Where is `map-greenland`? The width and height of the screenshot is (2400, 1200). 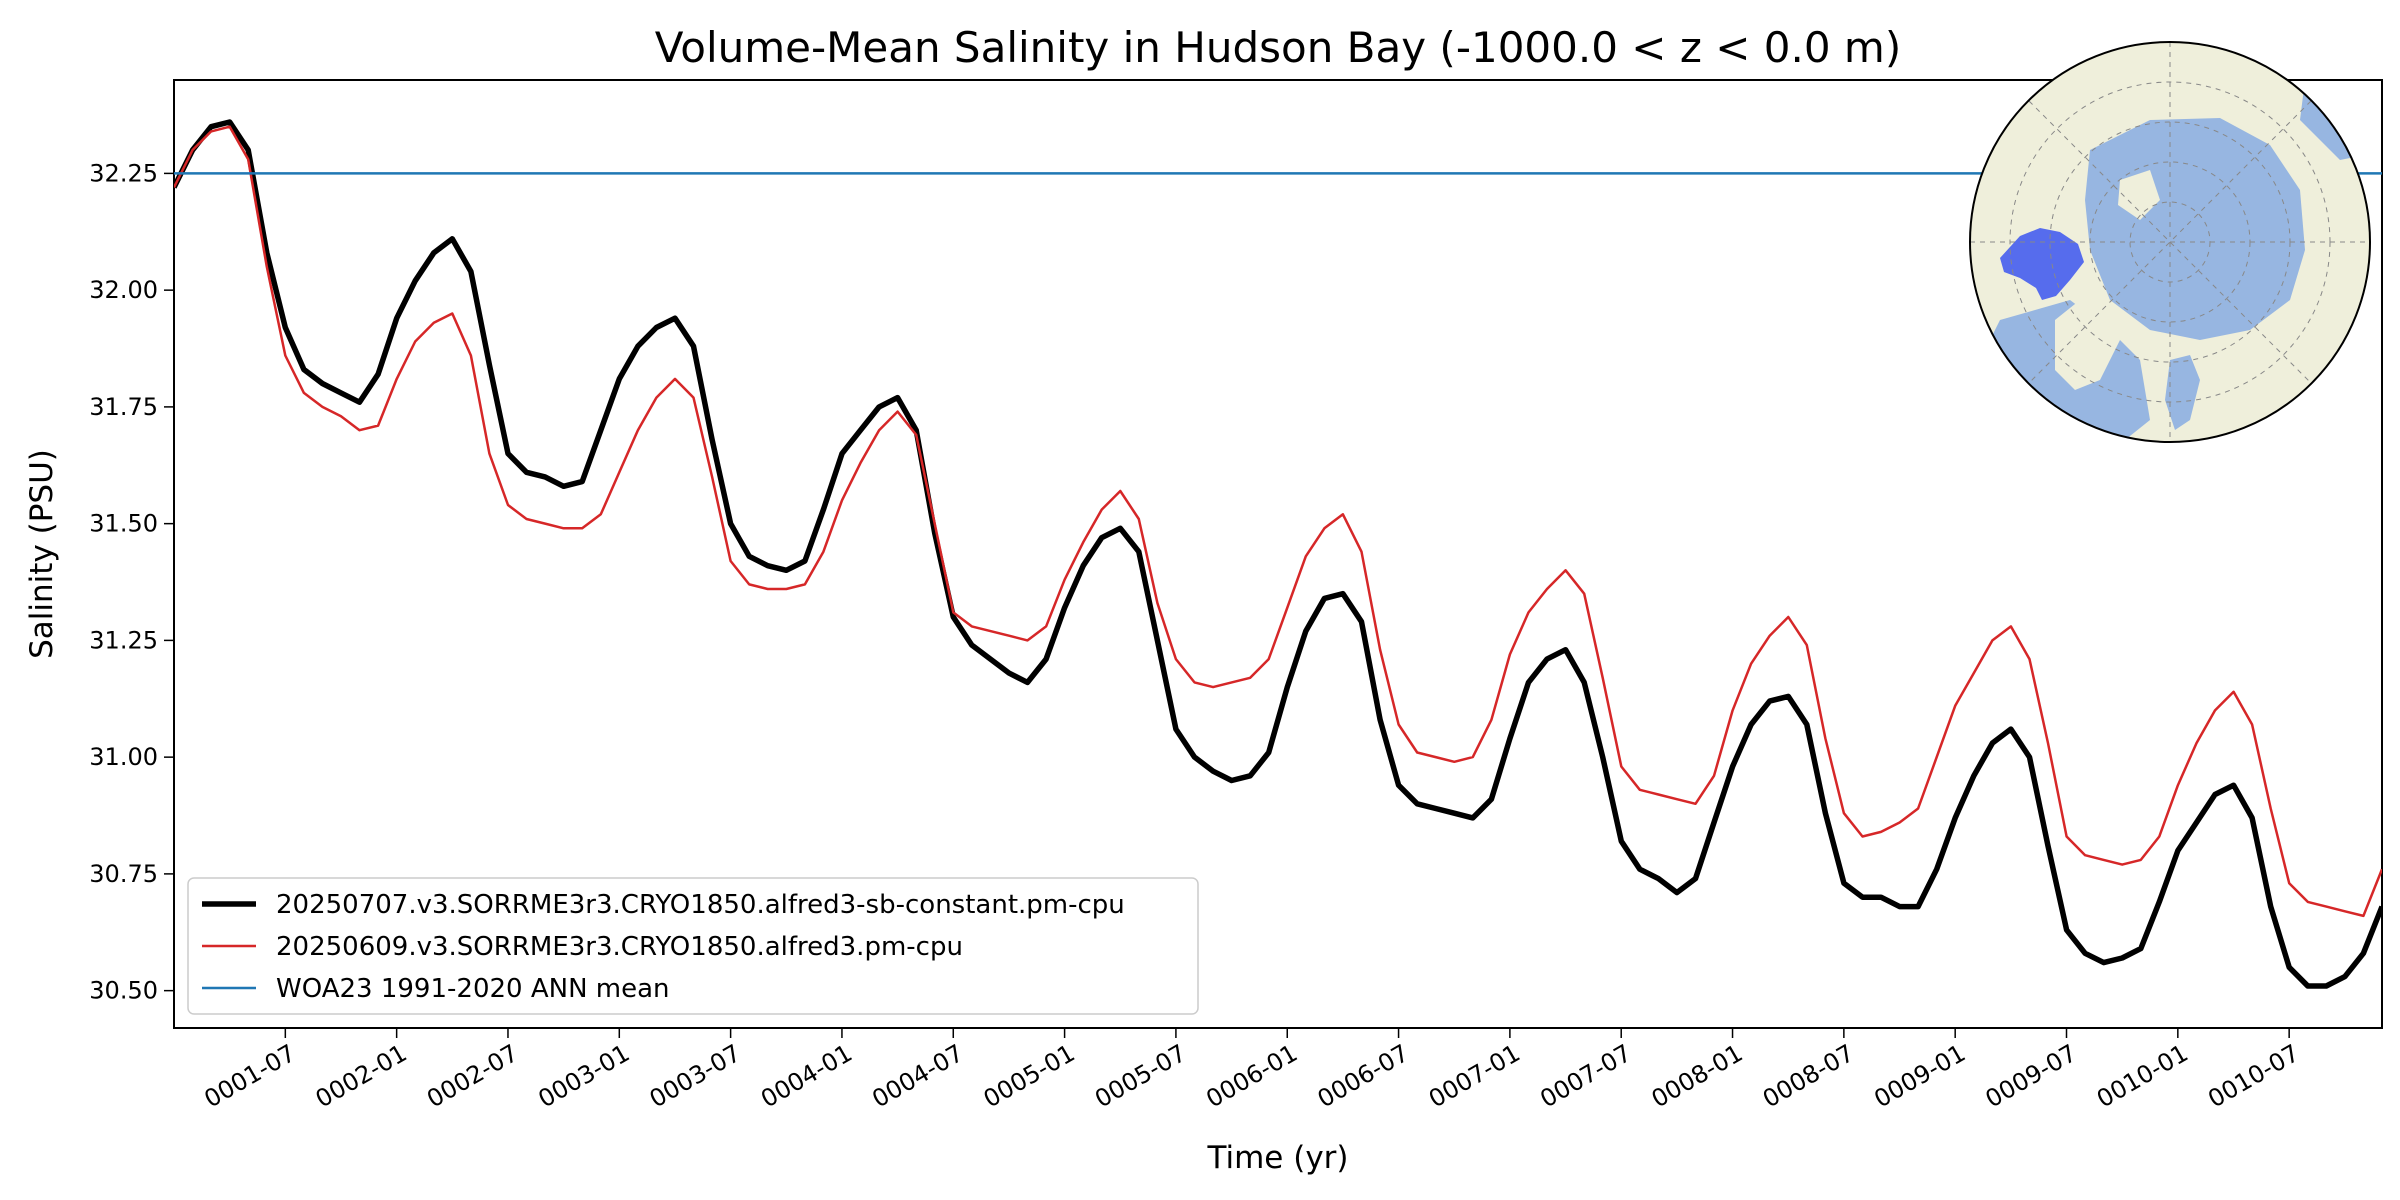
map-greenland is located at coordinates (2087, 345).